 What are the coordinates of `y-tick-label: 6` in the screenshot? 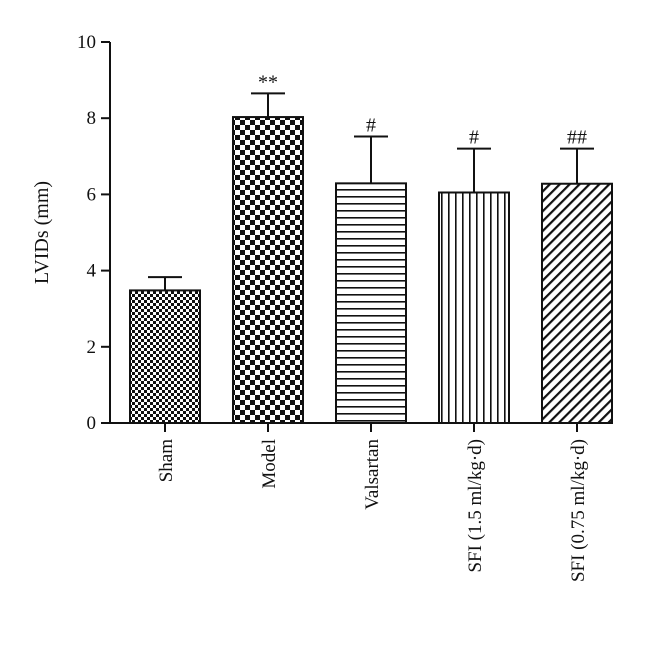 It's located at (92, 194).